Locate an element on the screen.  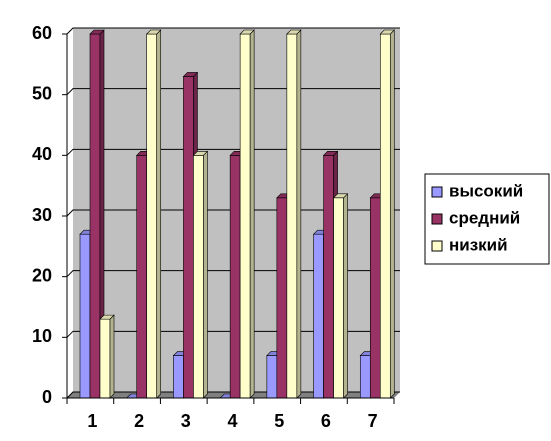
y-tick-label: 60 is located at coordinates (42, 33).